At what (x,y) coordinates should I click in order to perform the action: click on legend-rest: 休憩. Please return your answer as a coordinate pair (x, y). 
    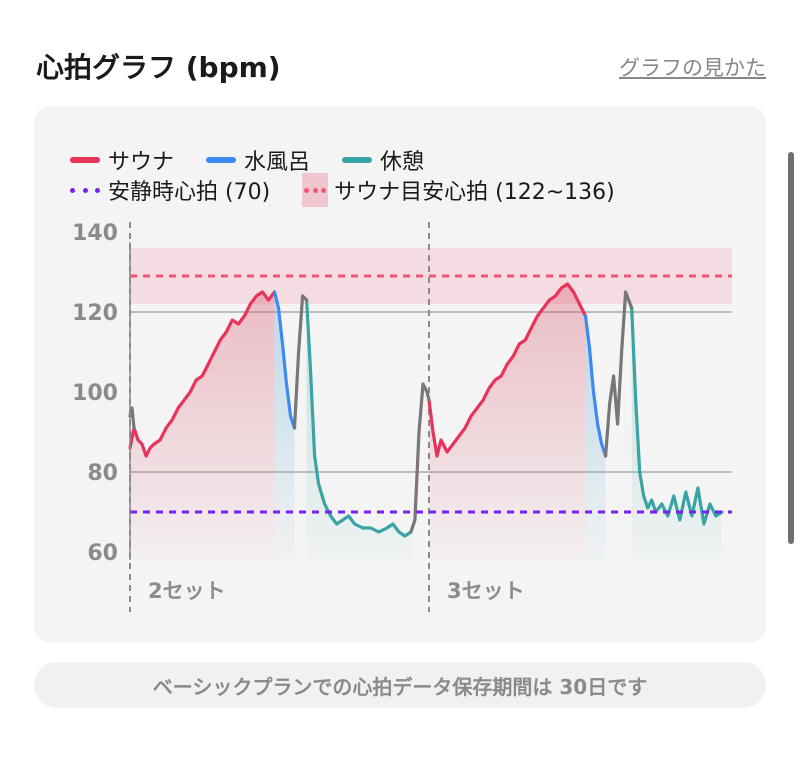
    Looking at the image, I should click on (383, 160).